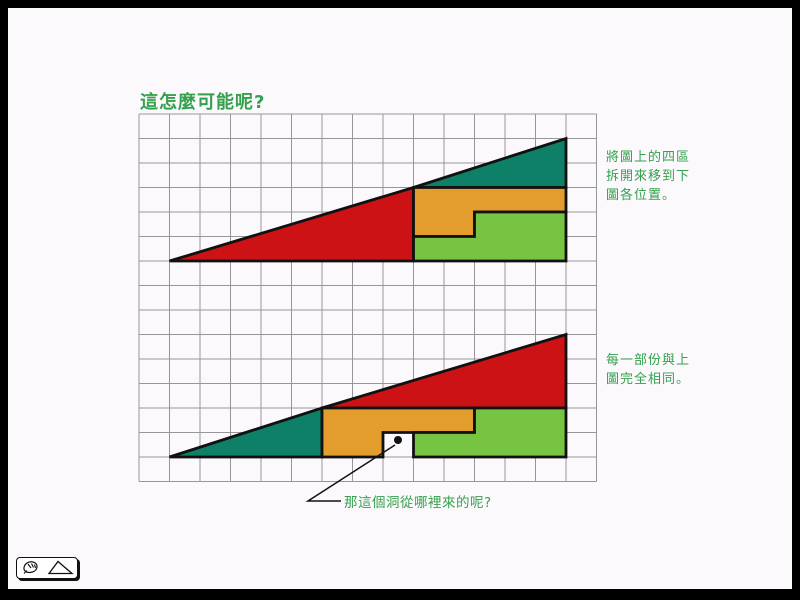 This screenshot has width=800, height=600. Describe the element at coordinates (648, 370) in the screenshot. I see `instruction-note-bottom: 每一部份與上 圖完全相同。` at that location.